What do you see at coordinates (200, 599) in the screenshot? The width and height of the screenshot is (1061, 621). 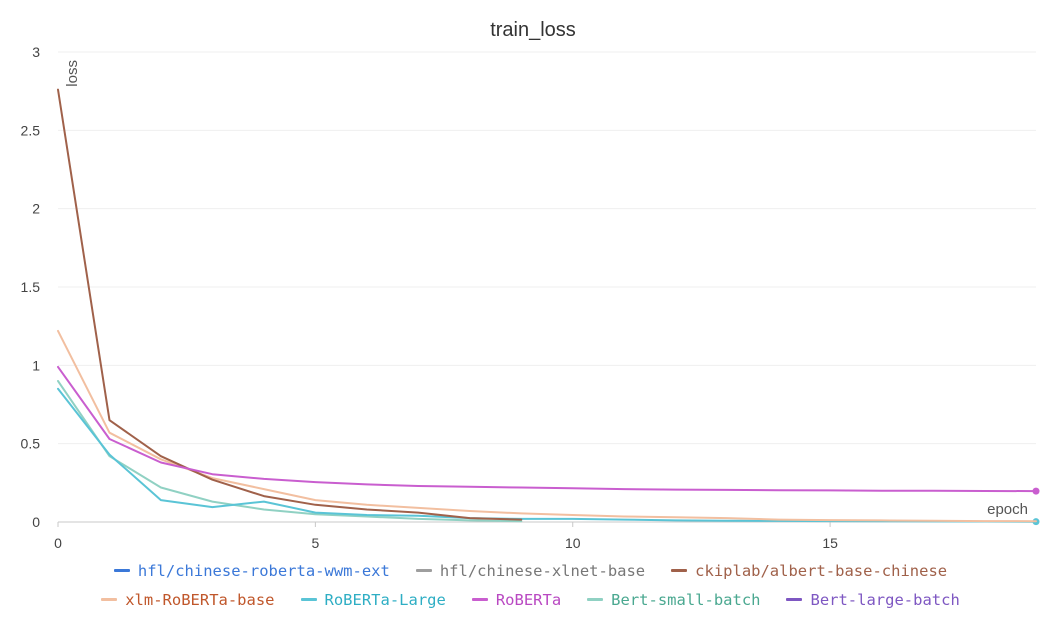 I see `legend-label: xlm-RoBERTa-base` at bounding box center [200, 599].